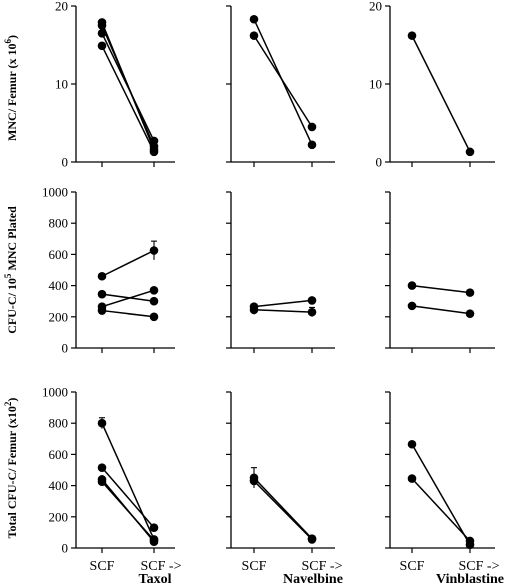  Describe the element at coordinates (412, 566) in the screenshot. I see `x-label-before-vinblastine: SCF` at that location.